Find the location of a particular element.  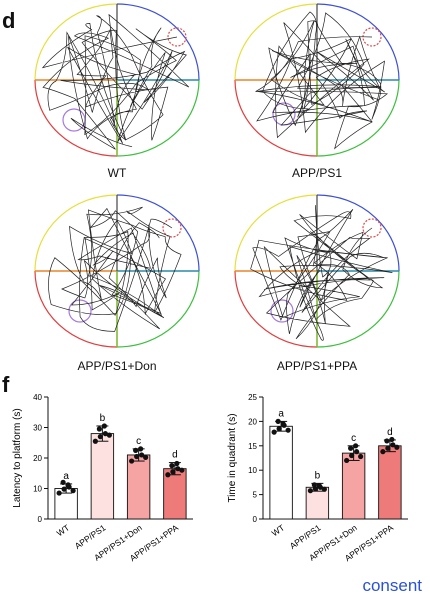

y-axis-label: Time in quadrant (s) is located at coordinates (232, 457).